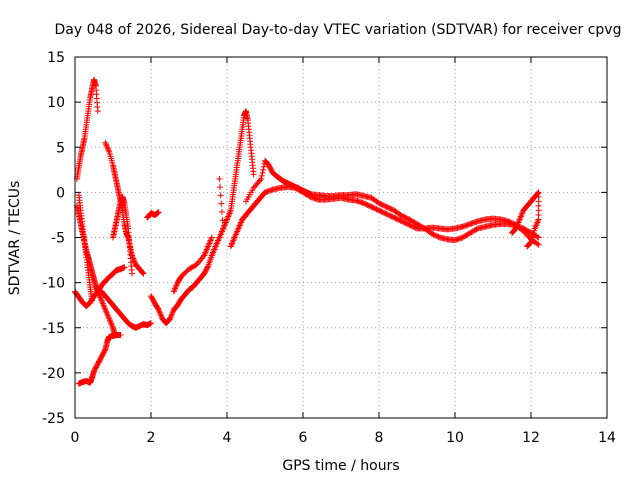 This screenshot has width=640, height=480. Describe the element at coordinates (53, 238) in the screenshot. I see `y-tick-labels: -25 -20 -15 -10 -5 0 5 10 15` at that location.